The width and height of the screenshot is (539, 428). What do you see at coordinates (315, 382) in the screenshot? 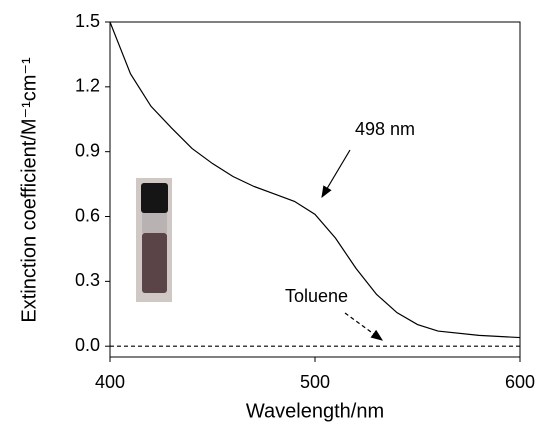
I see `x-tick-label: 500` at bounding box center [315, 382].